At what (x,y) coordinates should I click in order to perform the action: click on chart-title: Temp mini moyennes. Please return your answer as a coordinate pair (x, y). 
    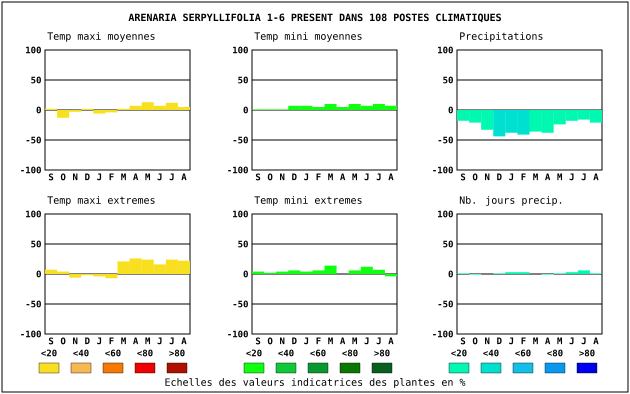
    Looking at the image, I should click on (308, 37).